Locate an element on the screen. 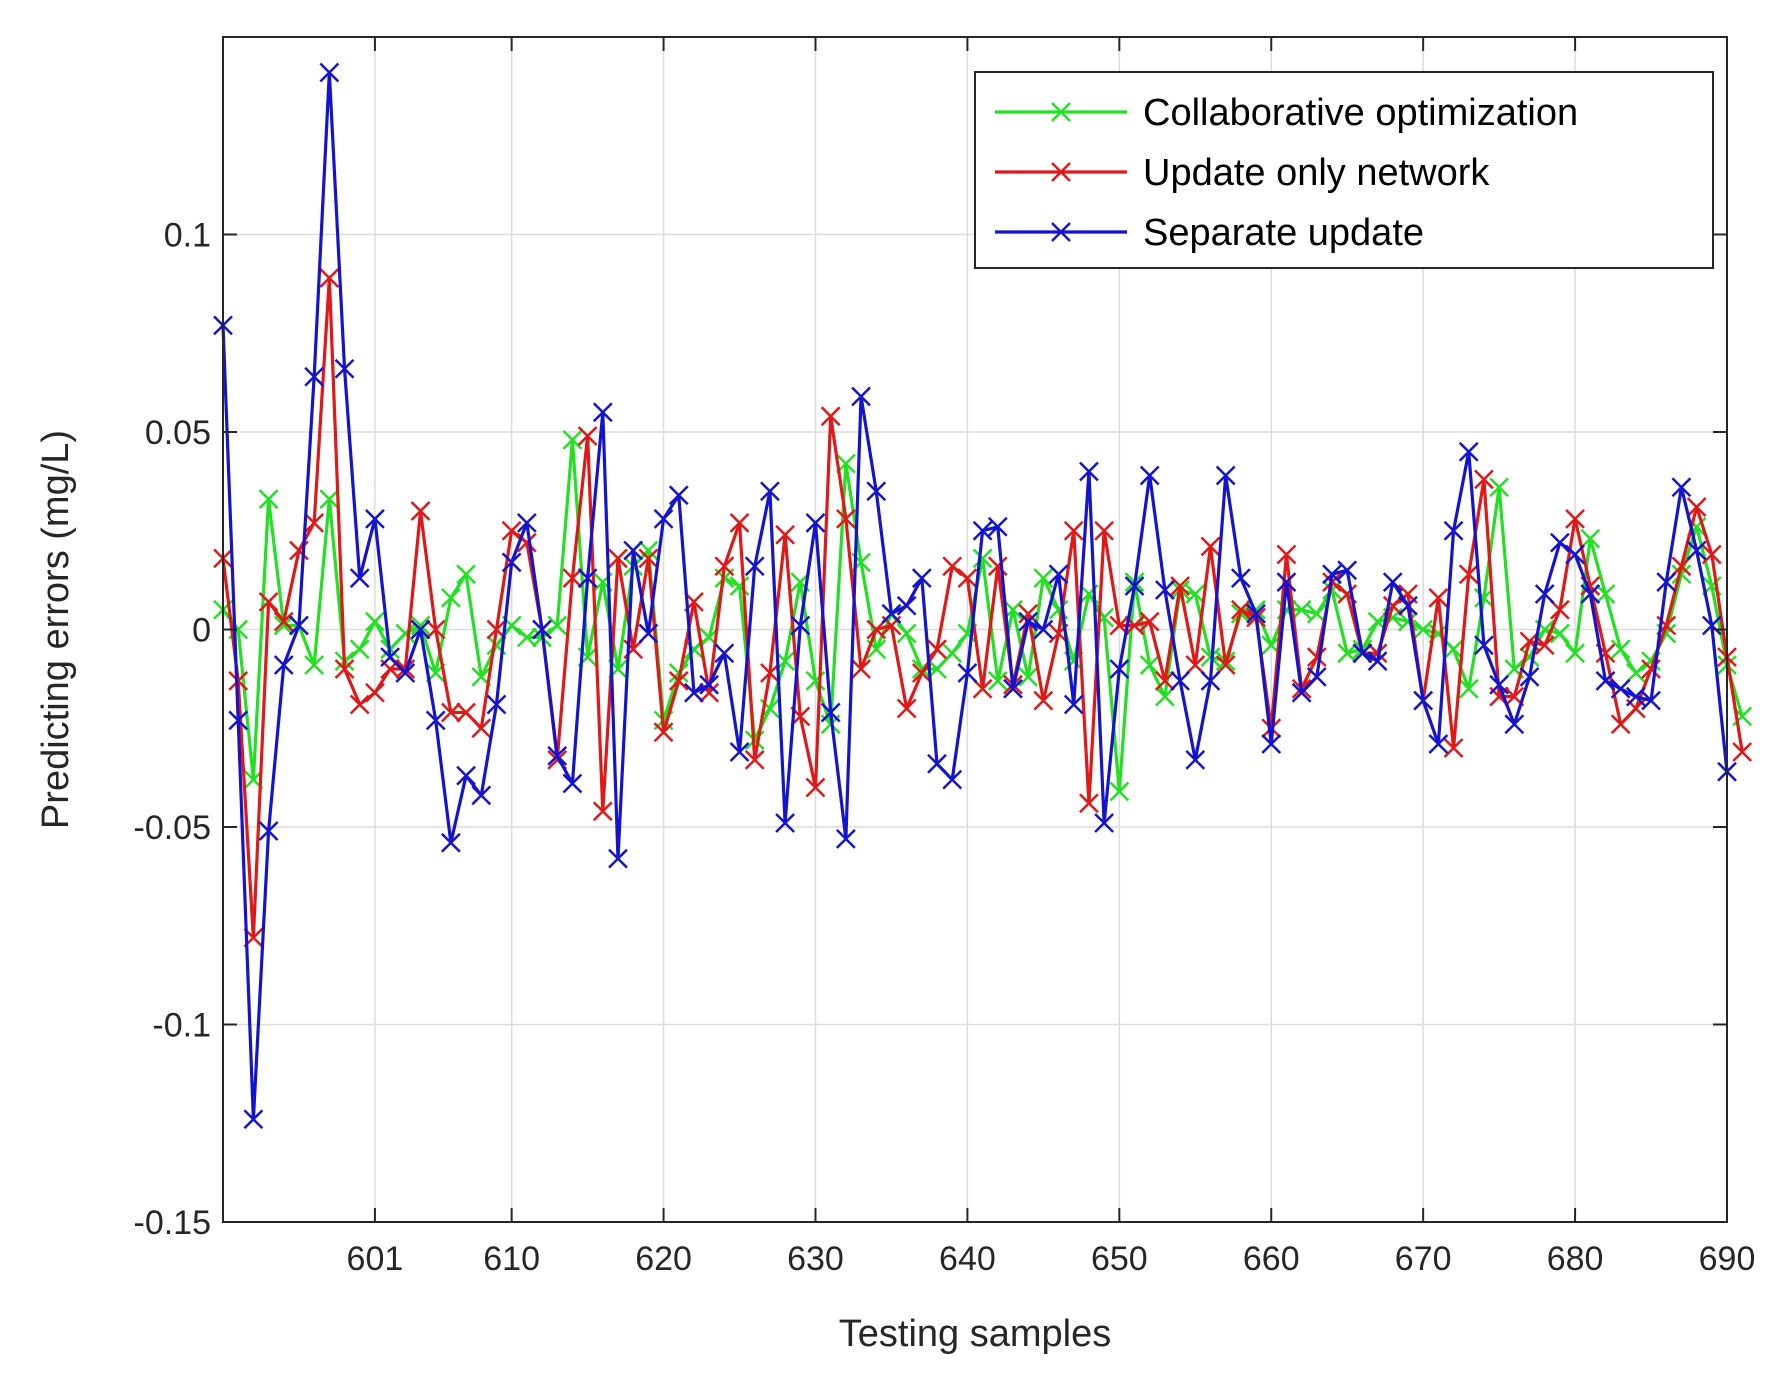  legend-item: Separate update is located at coordinates (1209, 233).